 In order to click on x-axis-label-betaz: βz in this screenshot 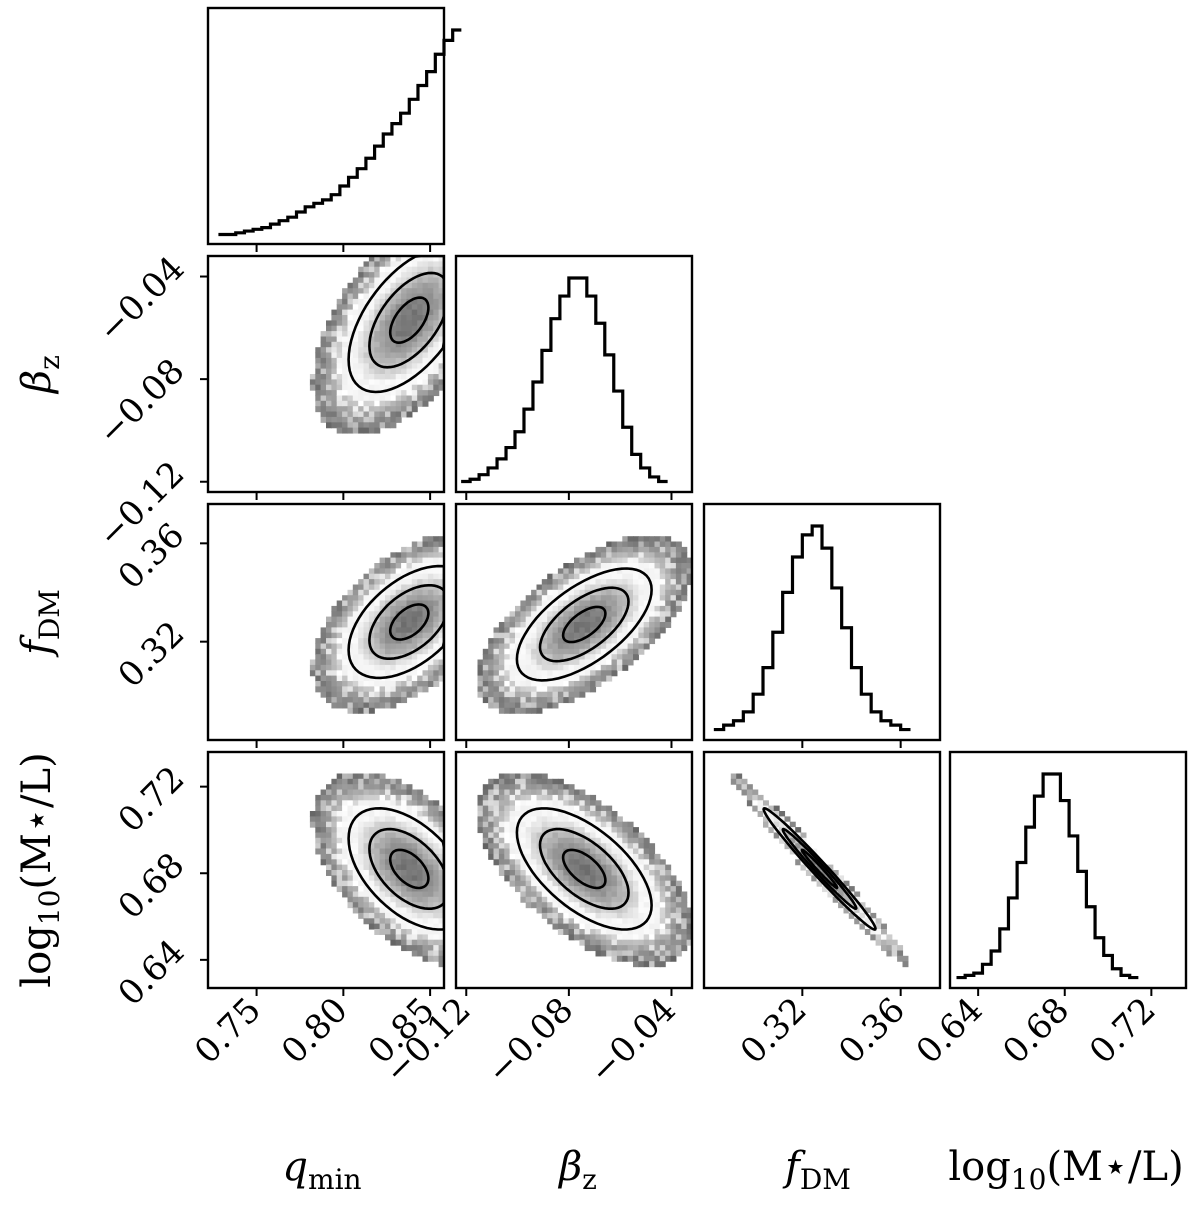, I will do `click(577, 1170)`.